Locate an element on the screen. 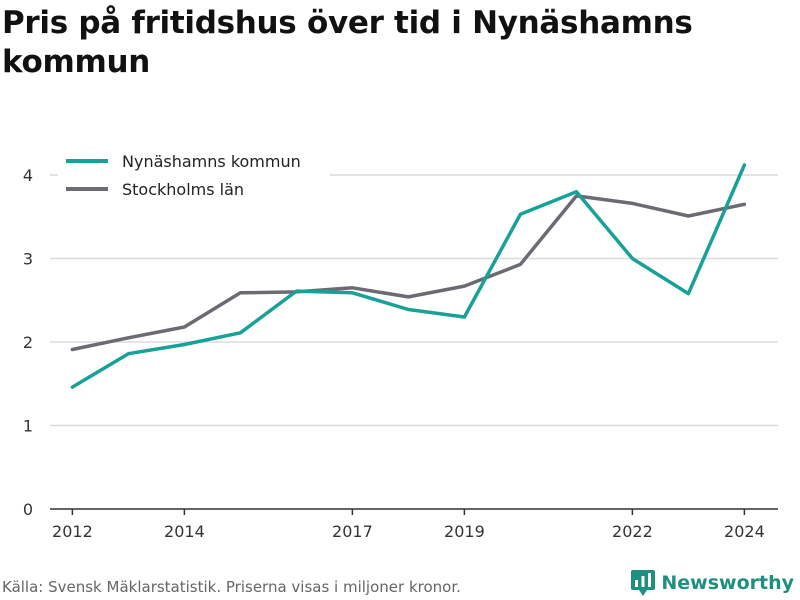 The width and height of the screenshot is (800, 600). newsworthy-brand: Newsworthy is located at coordinates (712, 583).